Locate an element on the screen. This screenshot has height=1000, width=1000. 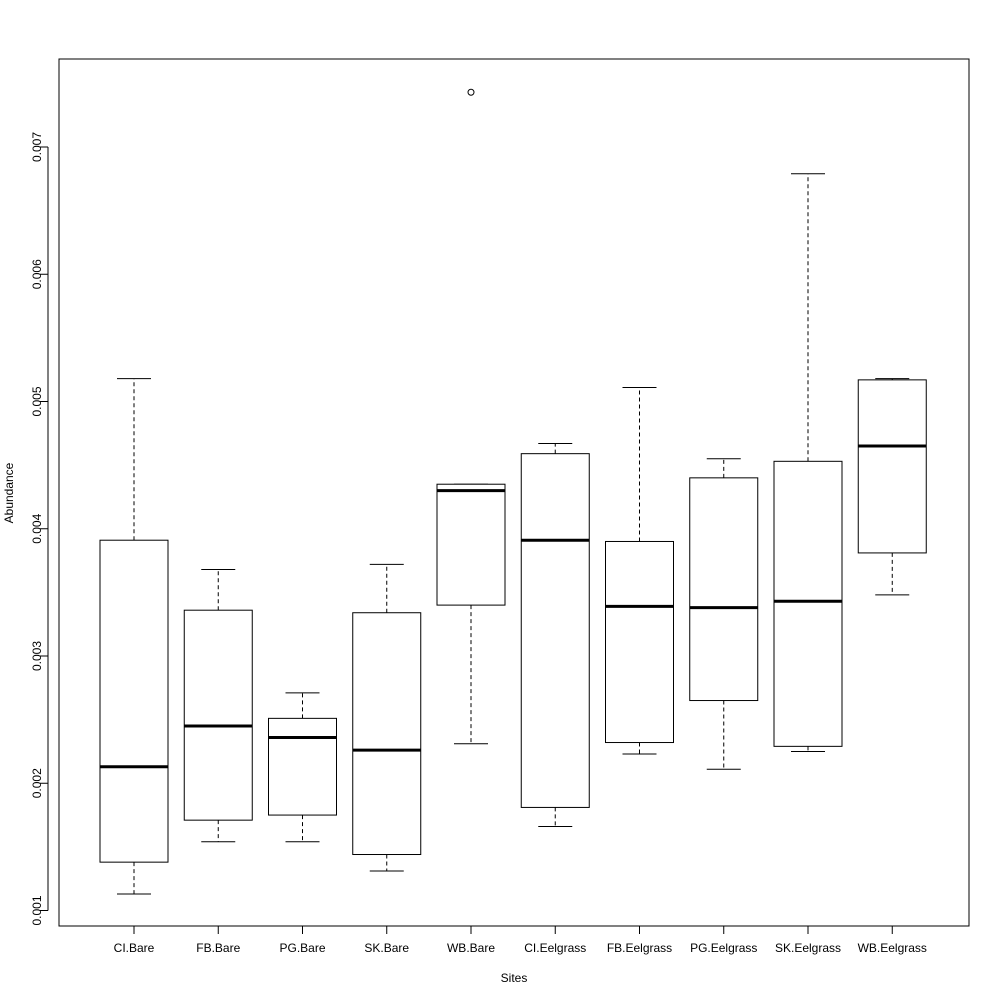
y-axis: 0.001 0.002 0.003 0.004 0.005 0.006 0.007 is located at coordinates (39, 529).